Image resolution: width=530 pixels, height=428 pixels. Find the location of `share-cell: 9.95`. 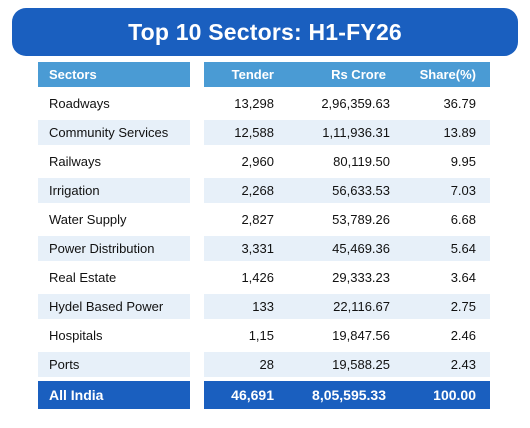

share-cell: 9.95 is located at coordinates (443, 161).